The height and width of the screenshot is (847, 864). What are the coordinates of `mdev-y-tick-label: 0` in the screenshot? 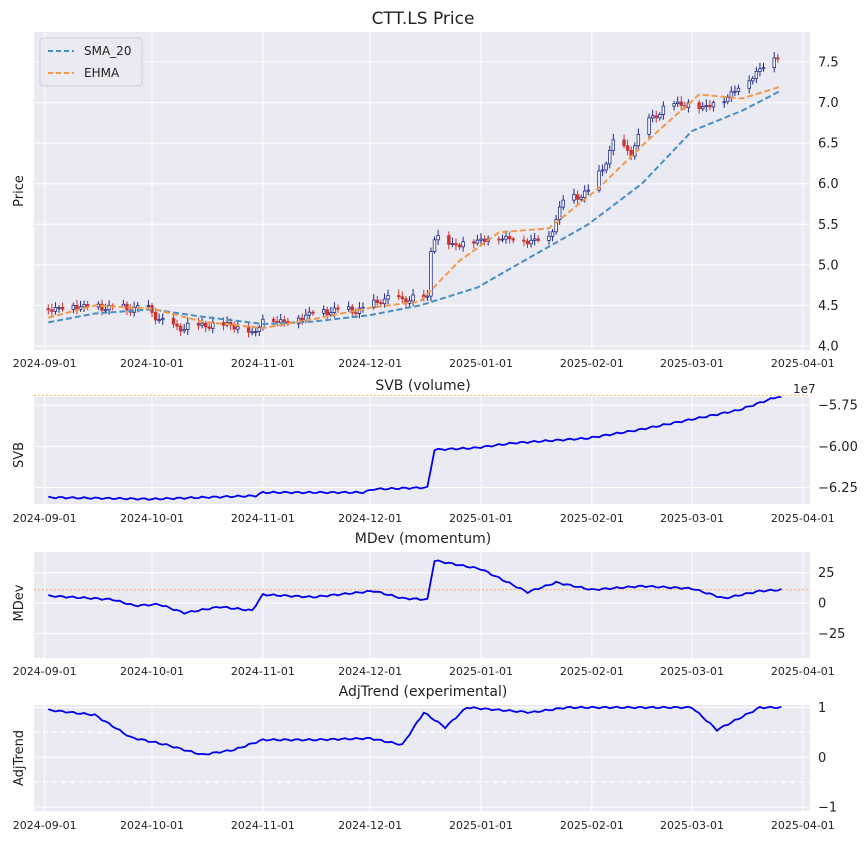 It's located at (822, 604).